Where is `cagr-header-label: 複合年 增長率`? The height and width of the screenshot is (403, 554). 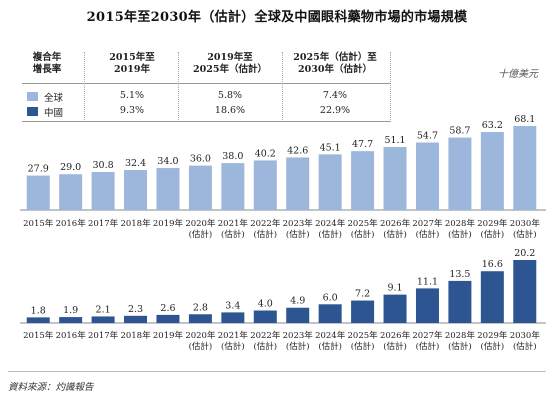
cagr-header-label: 複合年 增長率 is located at coordinates (47, 64).